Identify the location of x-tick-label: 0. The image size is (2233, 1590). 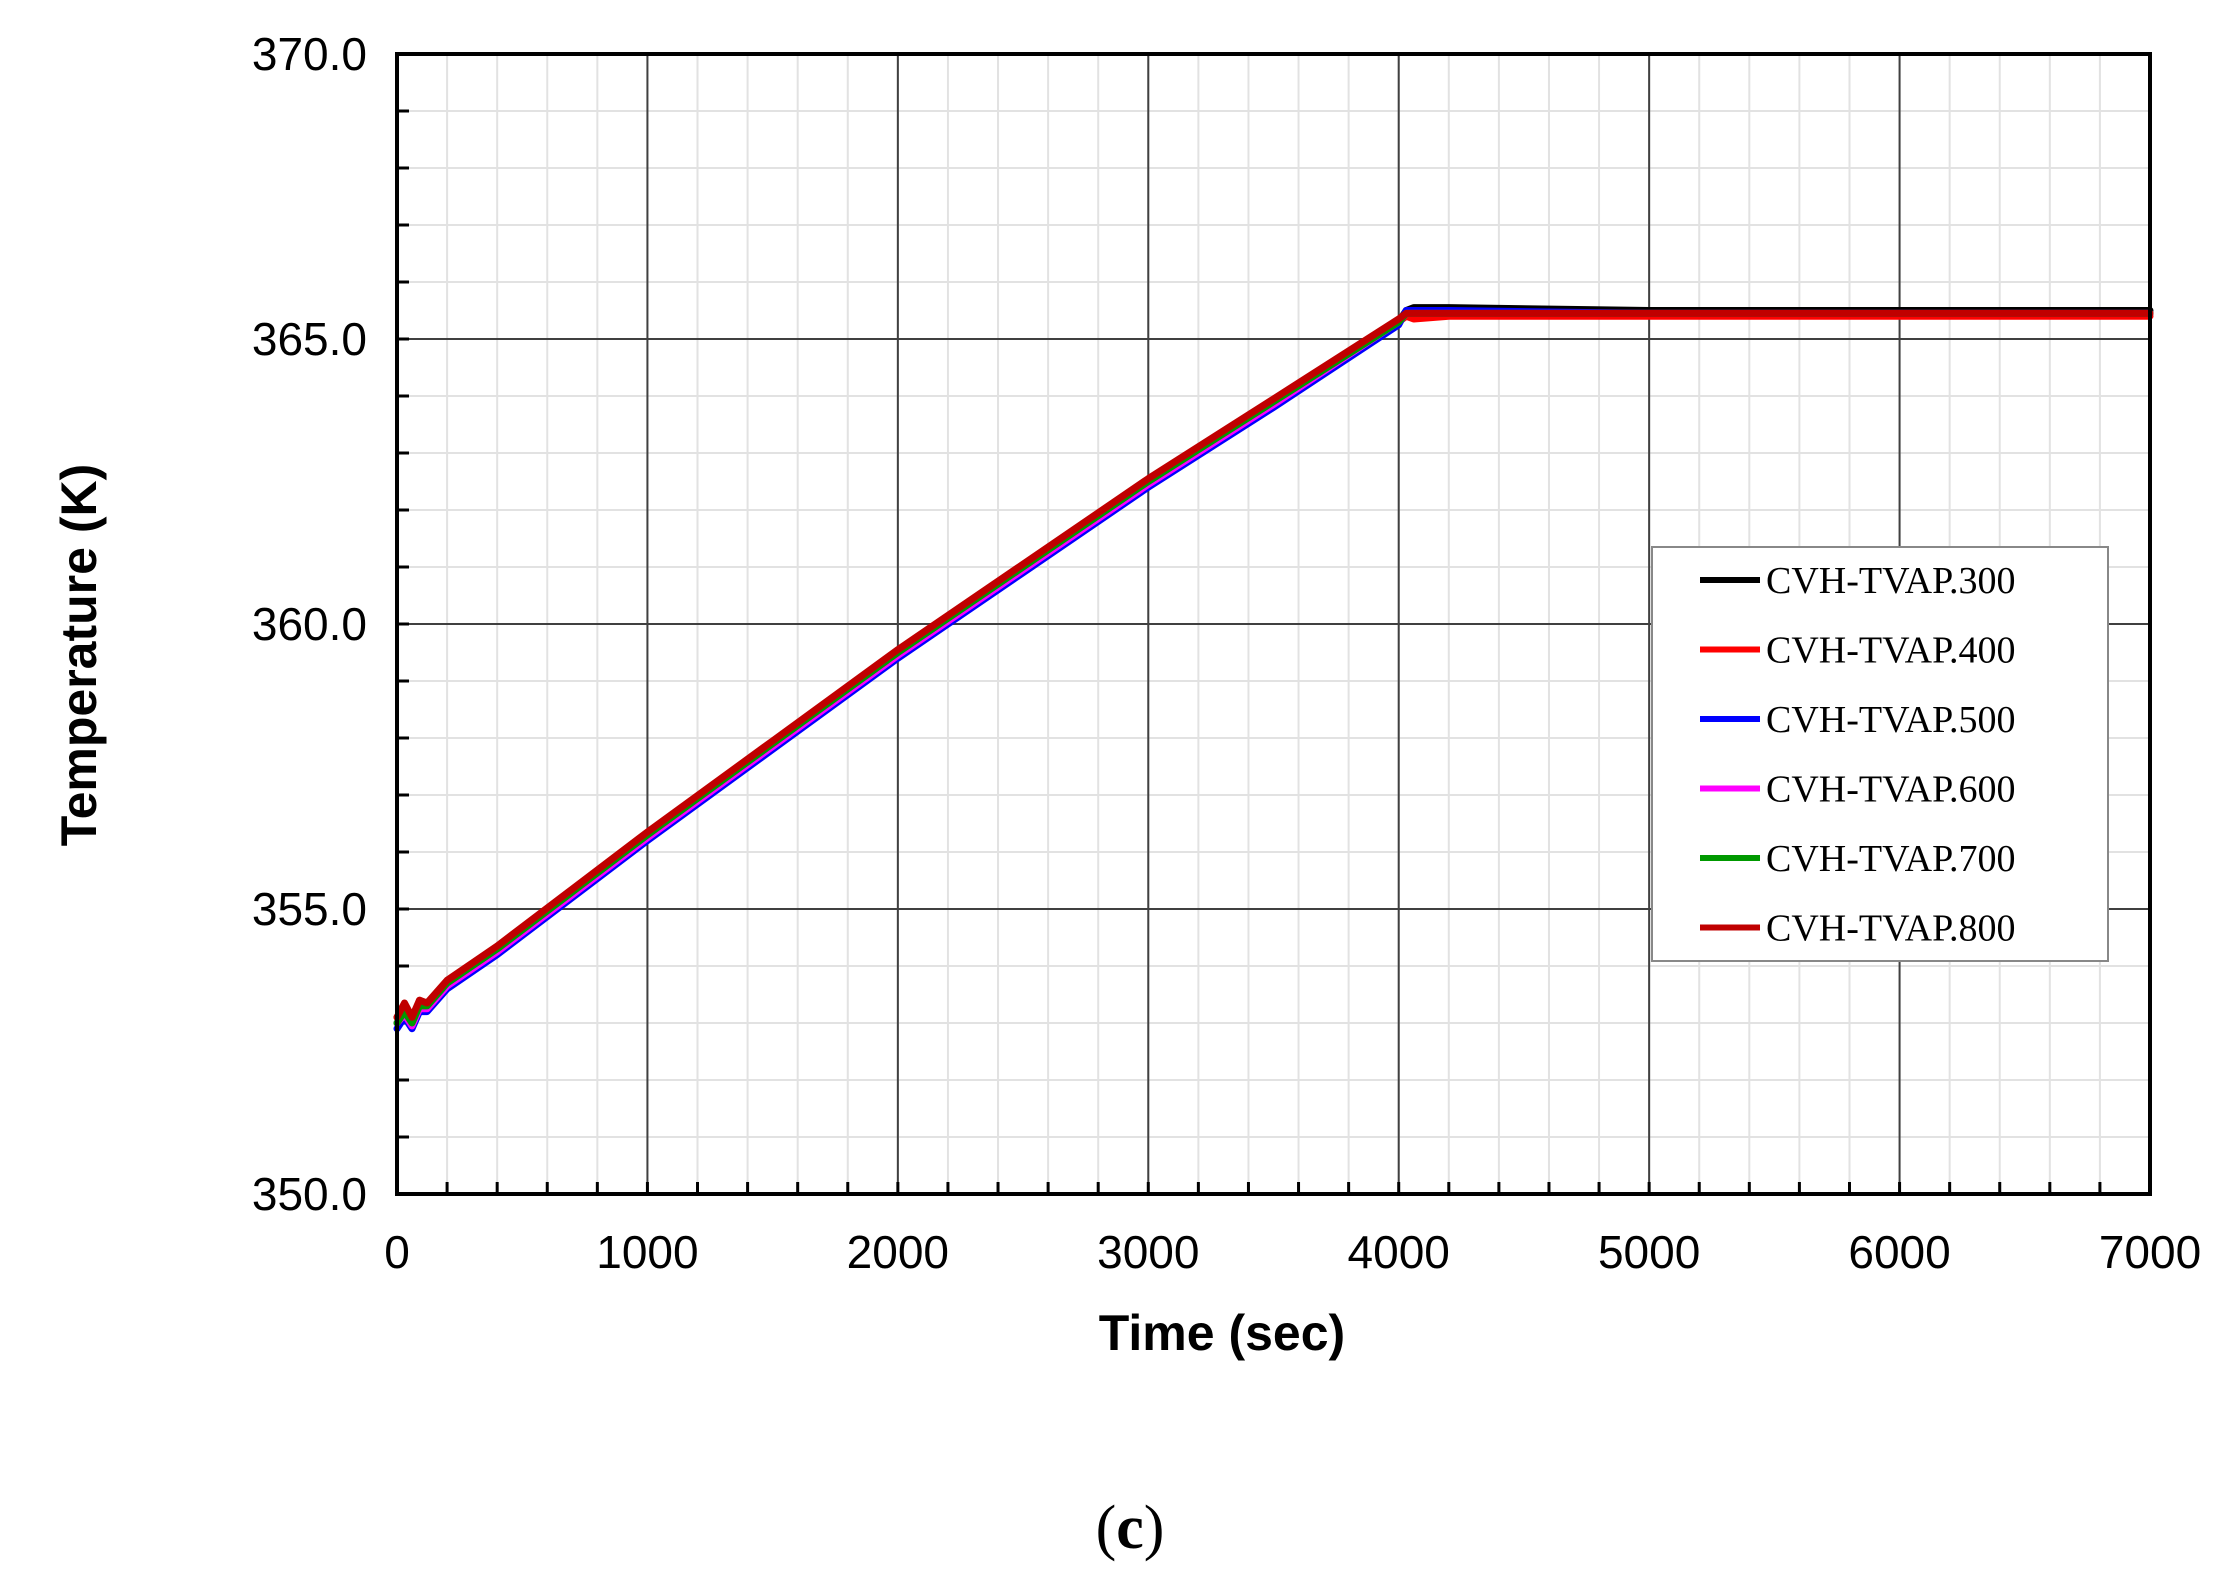
(397, 1252).